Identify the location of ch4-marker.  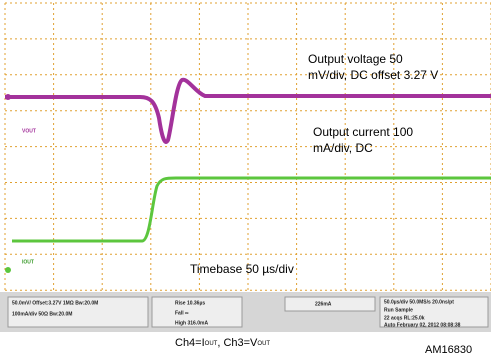
(8, 270).